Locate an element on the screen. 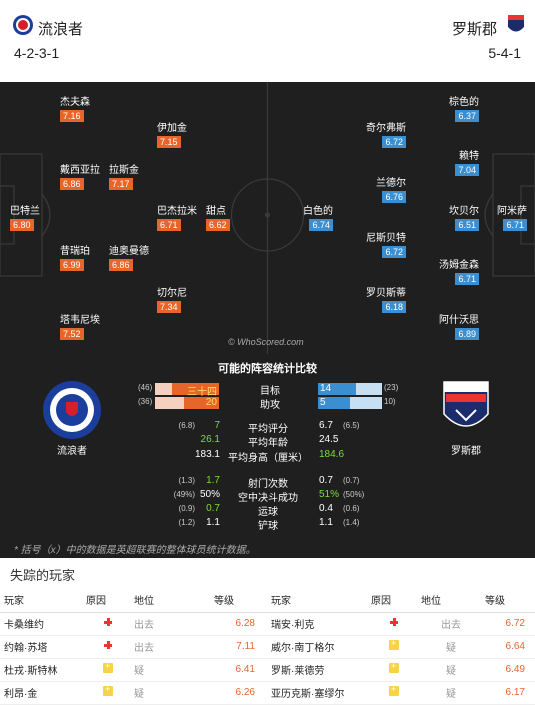  home-team-name: 流浪者 is located at coordinates (61, 29).